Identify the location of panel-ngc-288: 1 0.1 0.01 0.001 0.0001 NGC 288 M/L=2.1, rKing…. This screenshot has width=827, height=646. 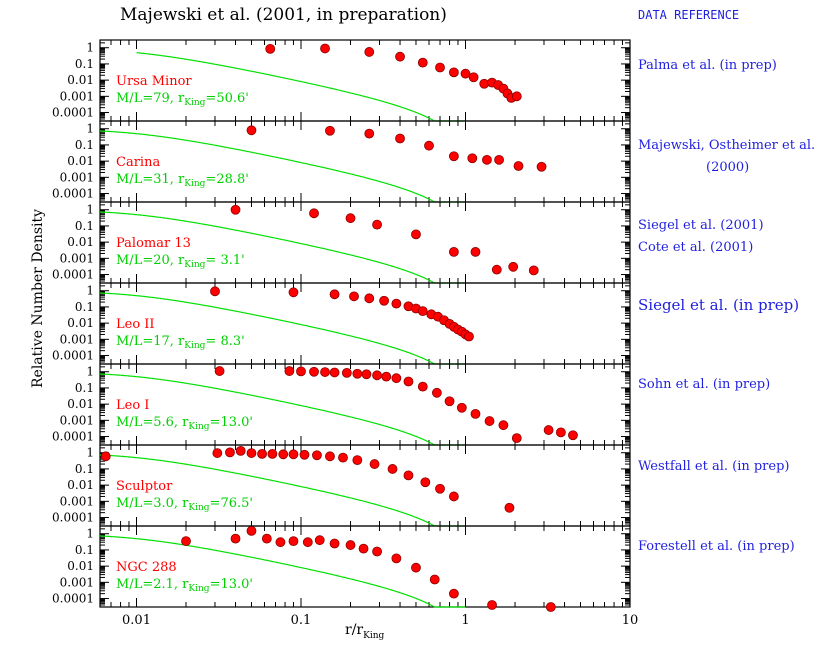
(341, 568).